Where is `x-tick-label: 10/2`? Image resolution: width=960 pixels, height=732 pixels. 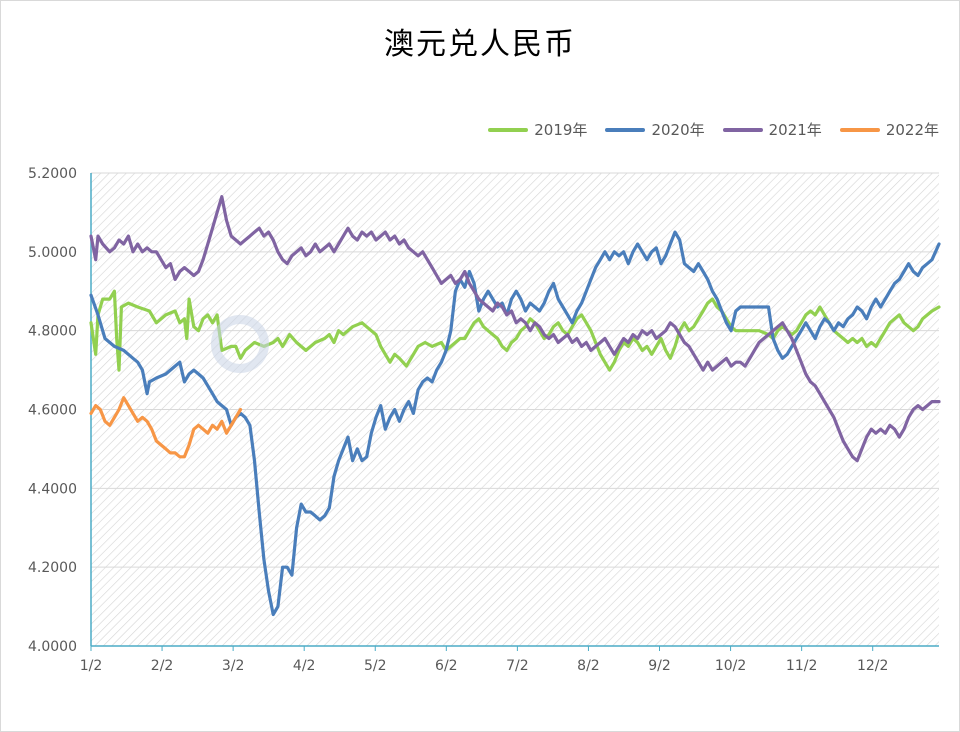
x-tick-label: 10/2 is located at coordinates (730, 666).